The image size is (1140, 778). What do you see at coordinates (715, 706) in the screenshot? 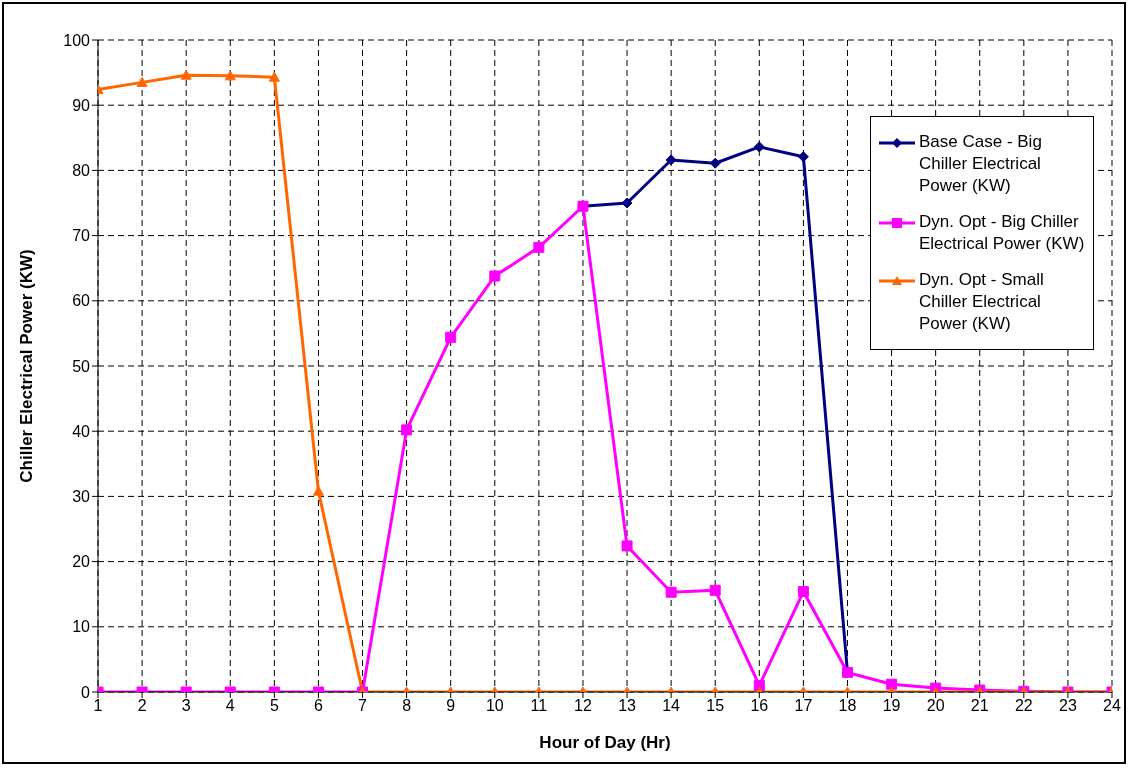
I see `x-tick-label: 15` at bounding box center [715, 706].